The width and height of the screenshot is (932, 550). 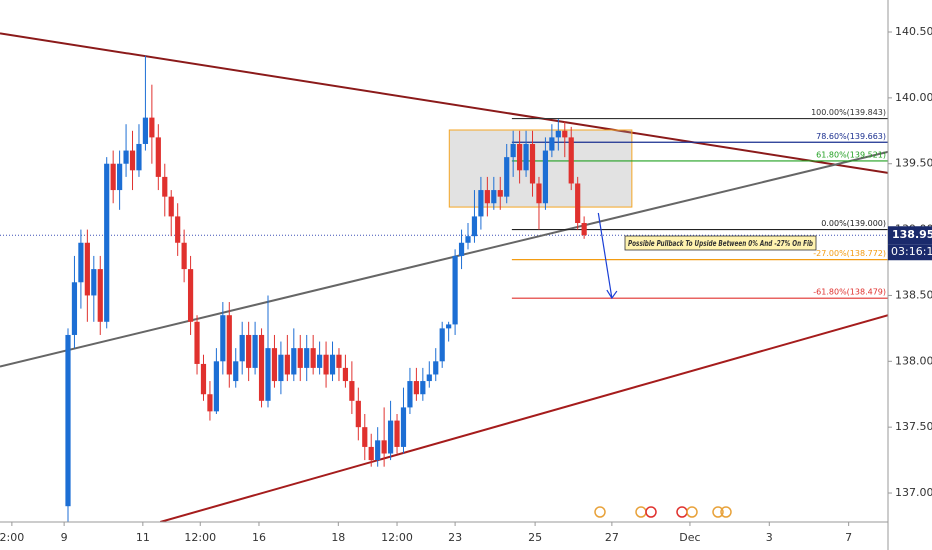 I want to click on x-tick-label: 11, so click(x=143, y=537).